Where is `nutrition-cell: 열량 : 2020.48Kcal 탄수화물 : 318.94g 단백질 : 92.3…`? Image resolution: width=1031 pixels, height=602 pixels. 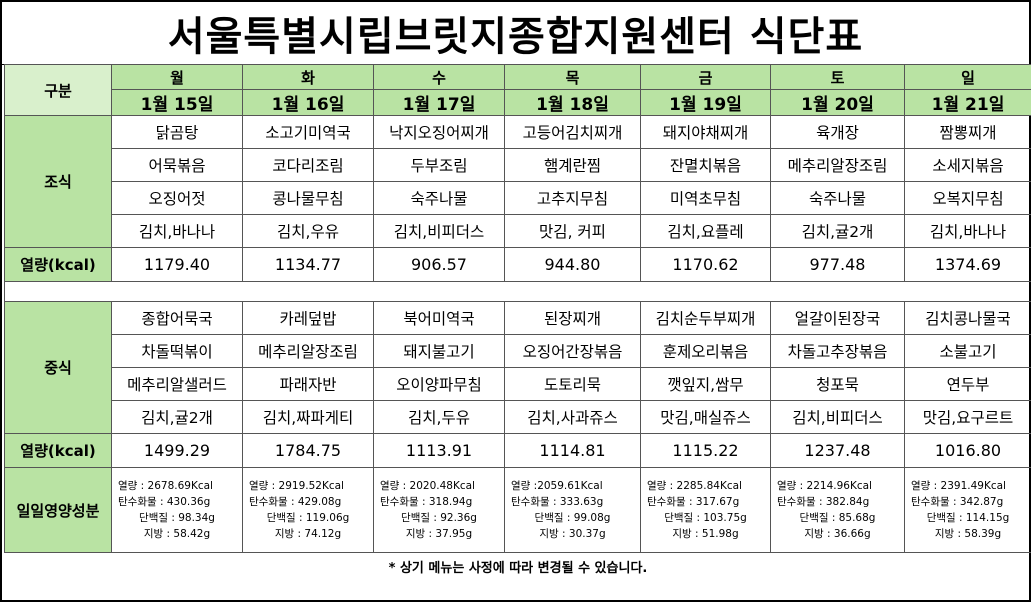
nutrition-cell: 열량 : 2020.48Kcal 탄수화물 : 318.94g 단백질 : 92.3… is located at coordinates (439, 510).